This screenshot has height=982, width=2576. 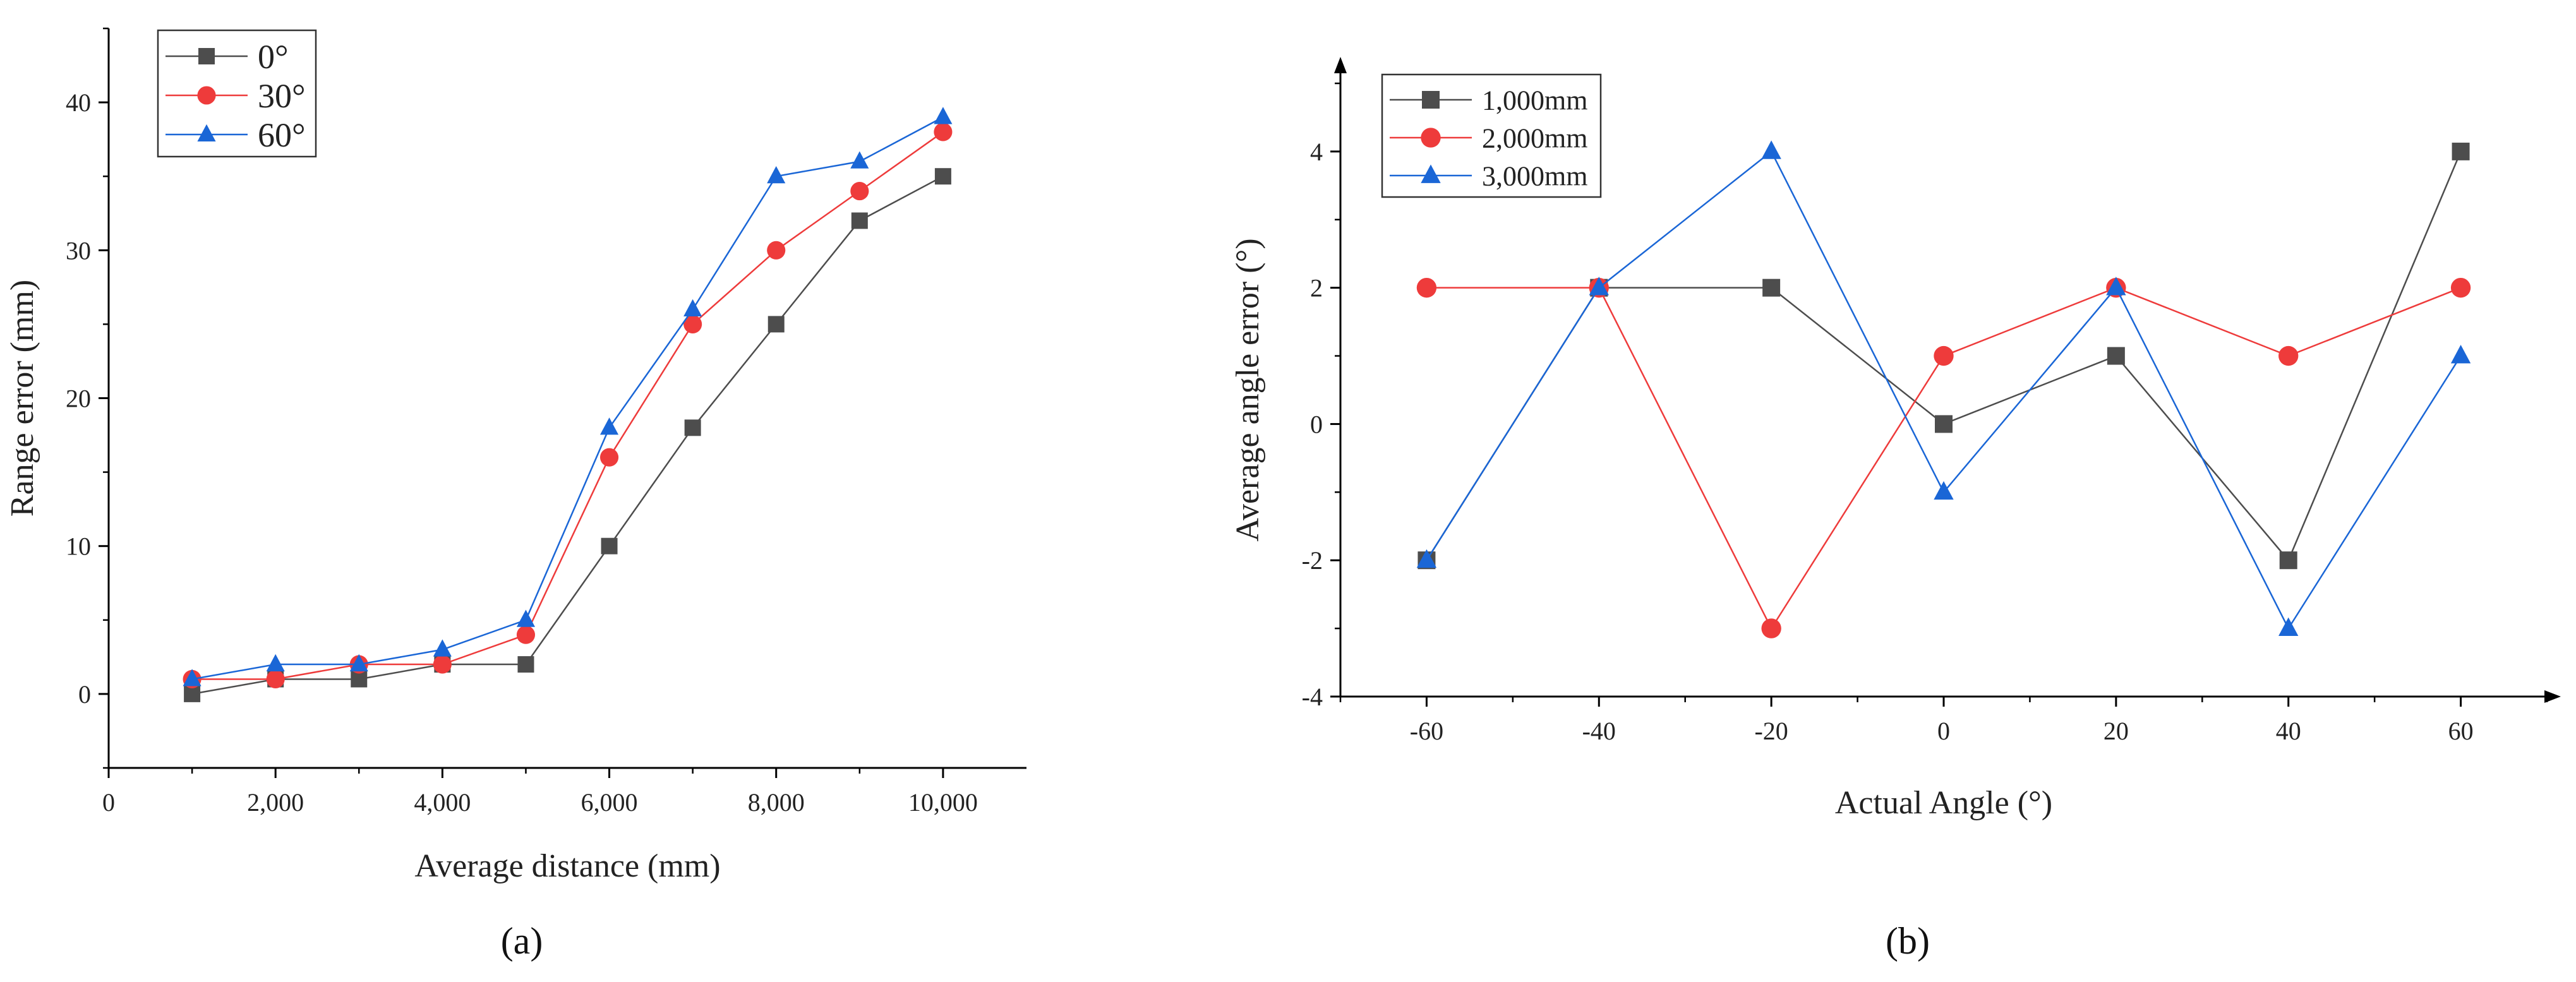 What do you see at coordinates (1771, 731) in the screenshot?
I see `x-tick-label: -20` at bounding box center [1771, 731].